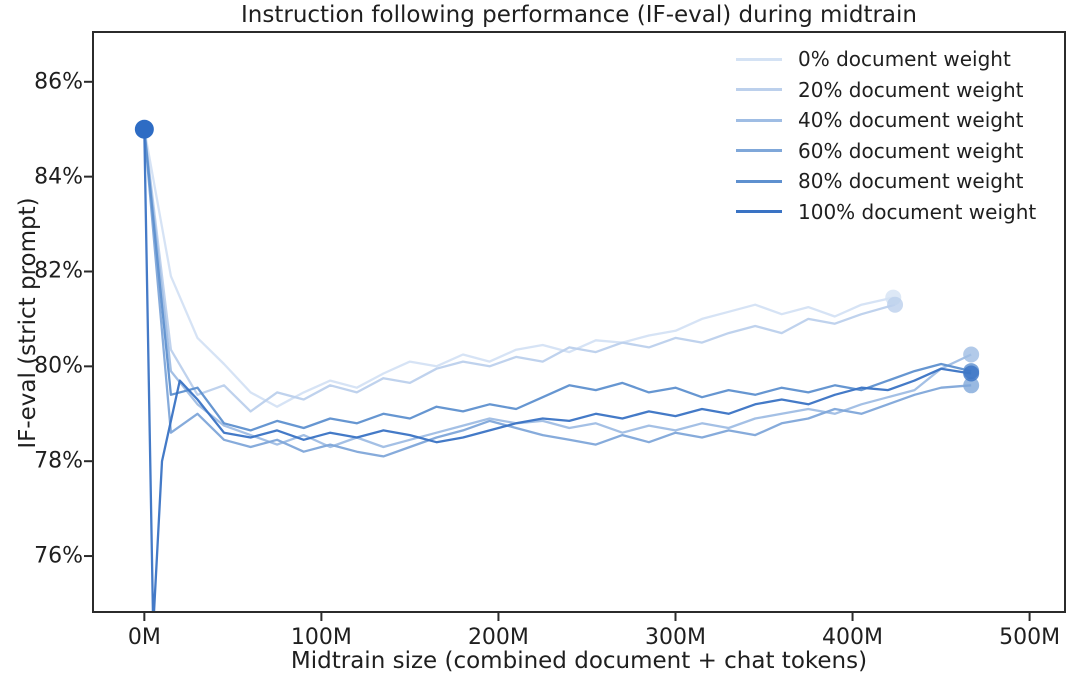  I want to click on y-tick-label-86: 86%, so click(58, 82).